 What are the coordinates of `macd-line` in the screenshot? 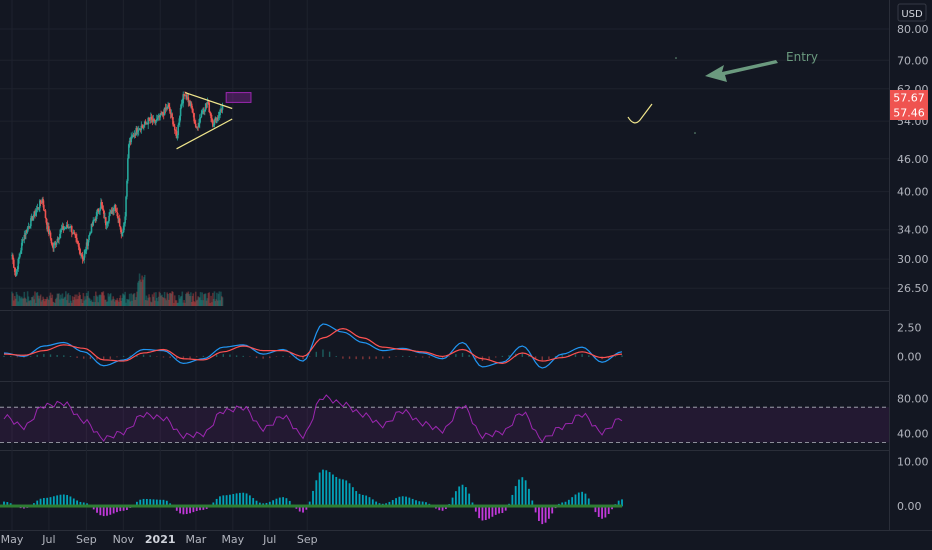 It's located at (313, 346).